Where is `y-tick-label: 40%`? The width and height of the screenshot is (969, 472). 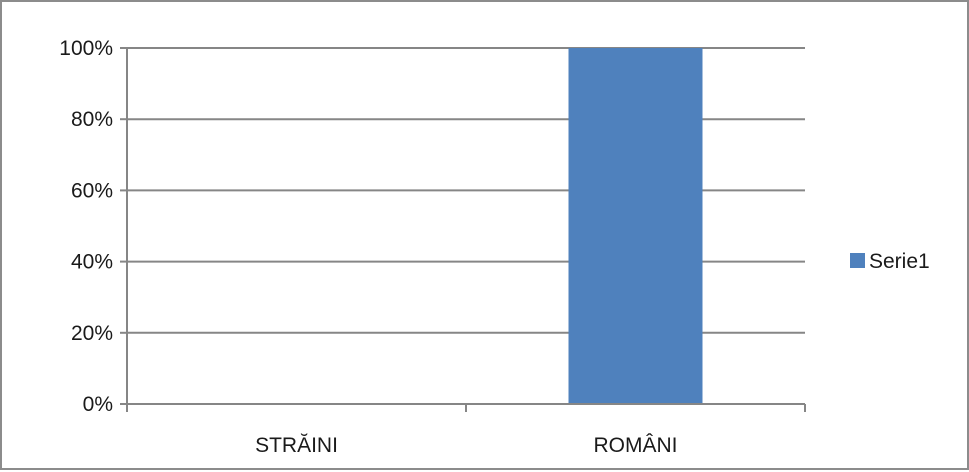
y-tick-label: 40% is located at coordinates (92, 262).